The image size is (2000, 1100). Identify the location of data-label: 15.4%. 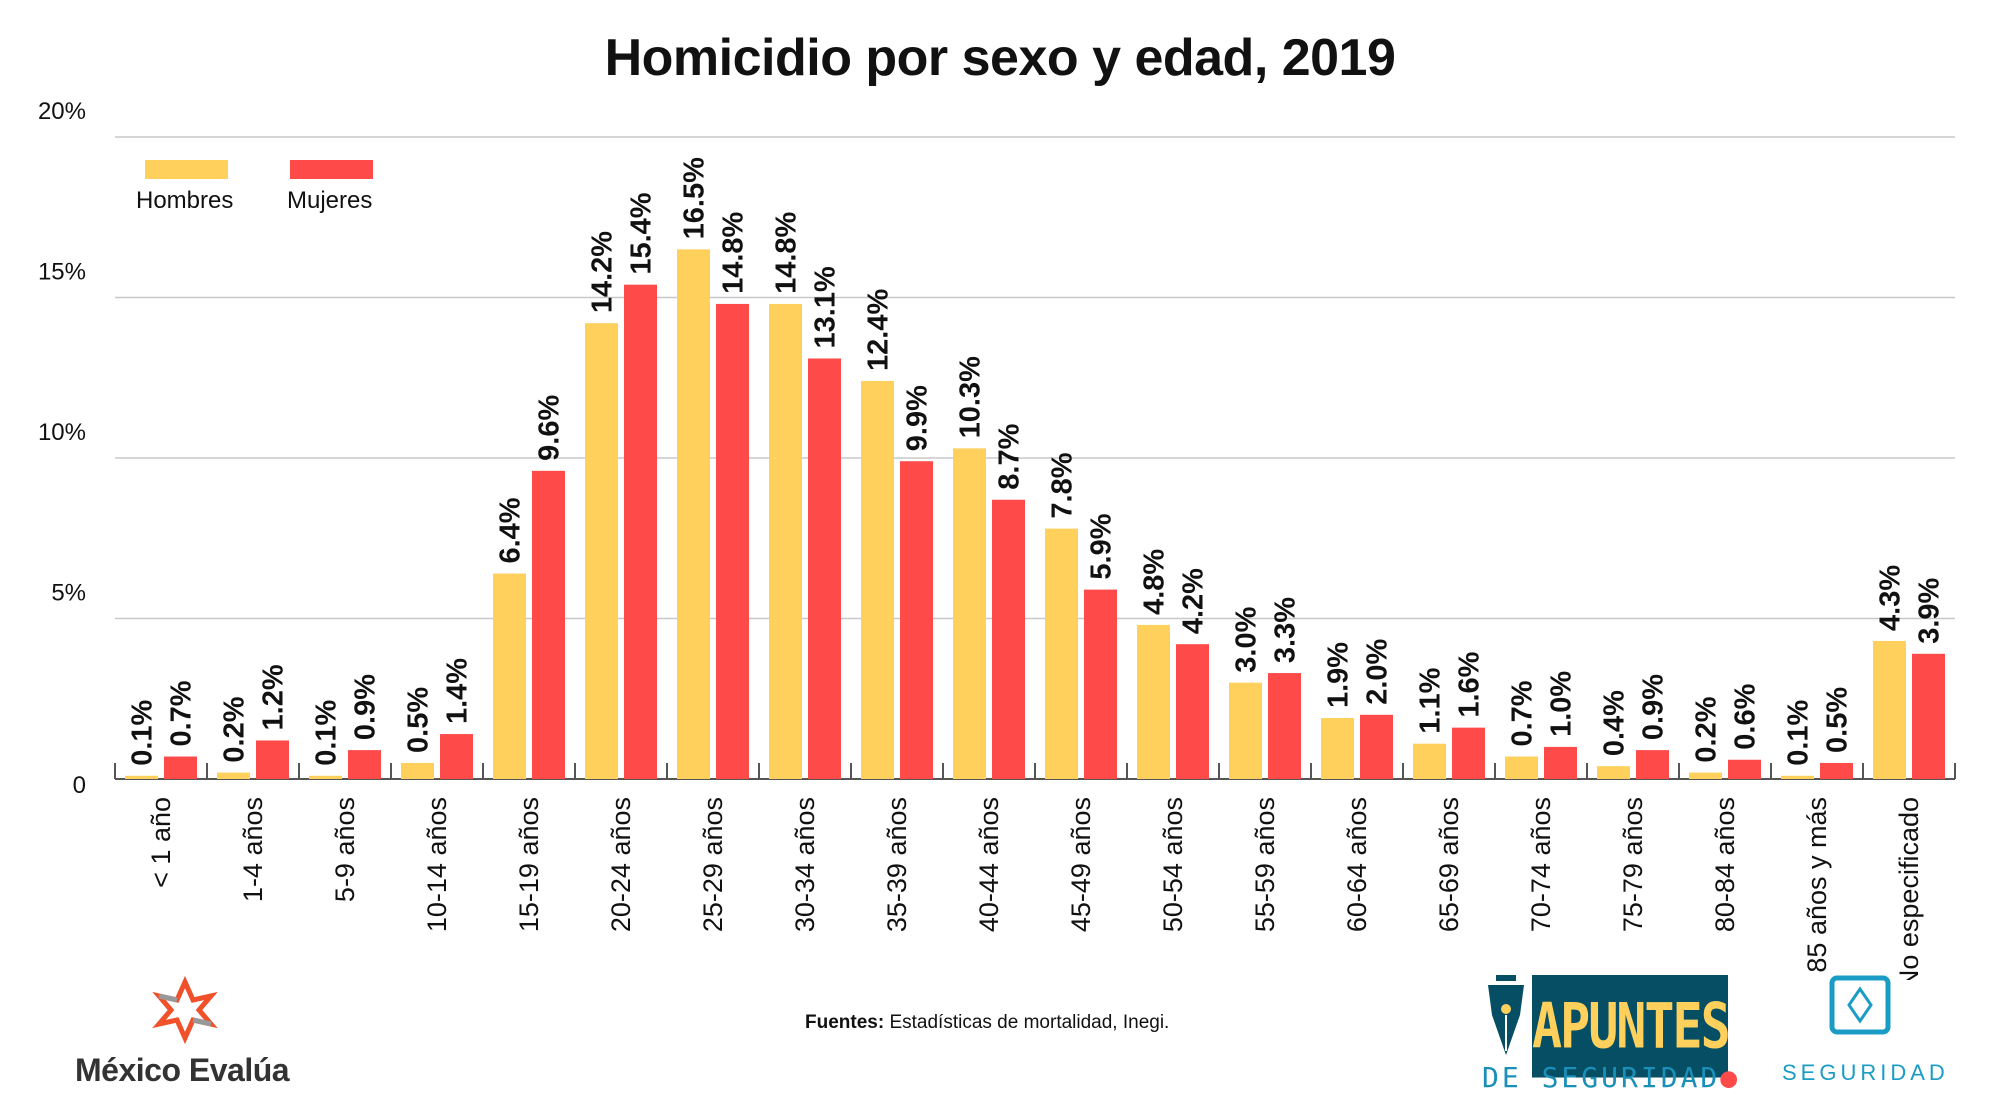
(642, 233).